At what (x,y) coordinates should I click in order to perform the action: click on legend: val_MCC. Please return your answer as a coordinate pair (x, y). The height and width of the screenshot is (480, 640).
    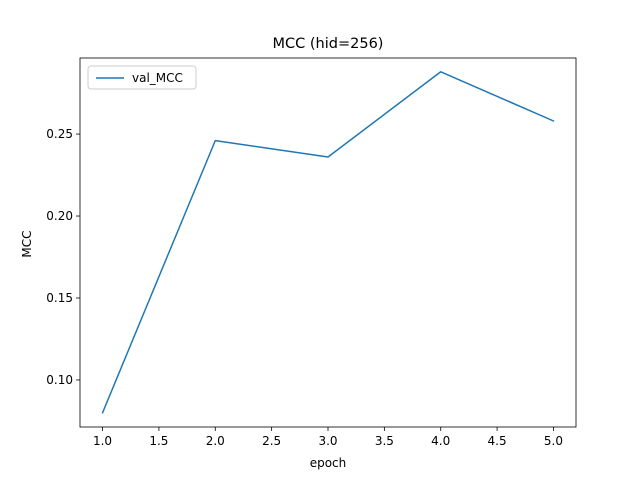
    Looking at the image, I should click on (142, 77).